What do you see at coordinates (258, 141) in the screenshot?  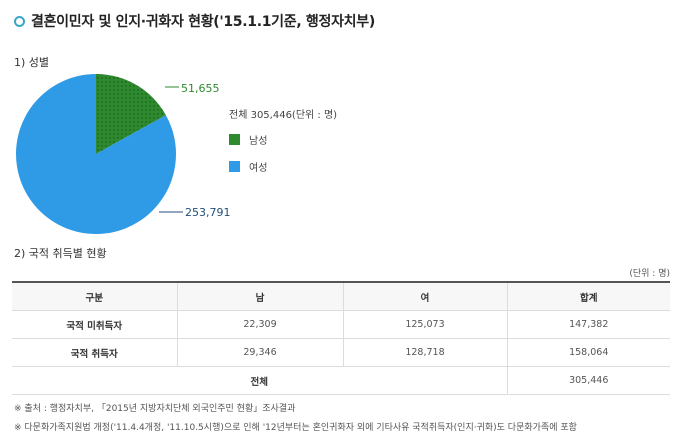 I see `legend-label-male: 남성` at bounding box center [258, 141].